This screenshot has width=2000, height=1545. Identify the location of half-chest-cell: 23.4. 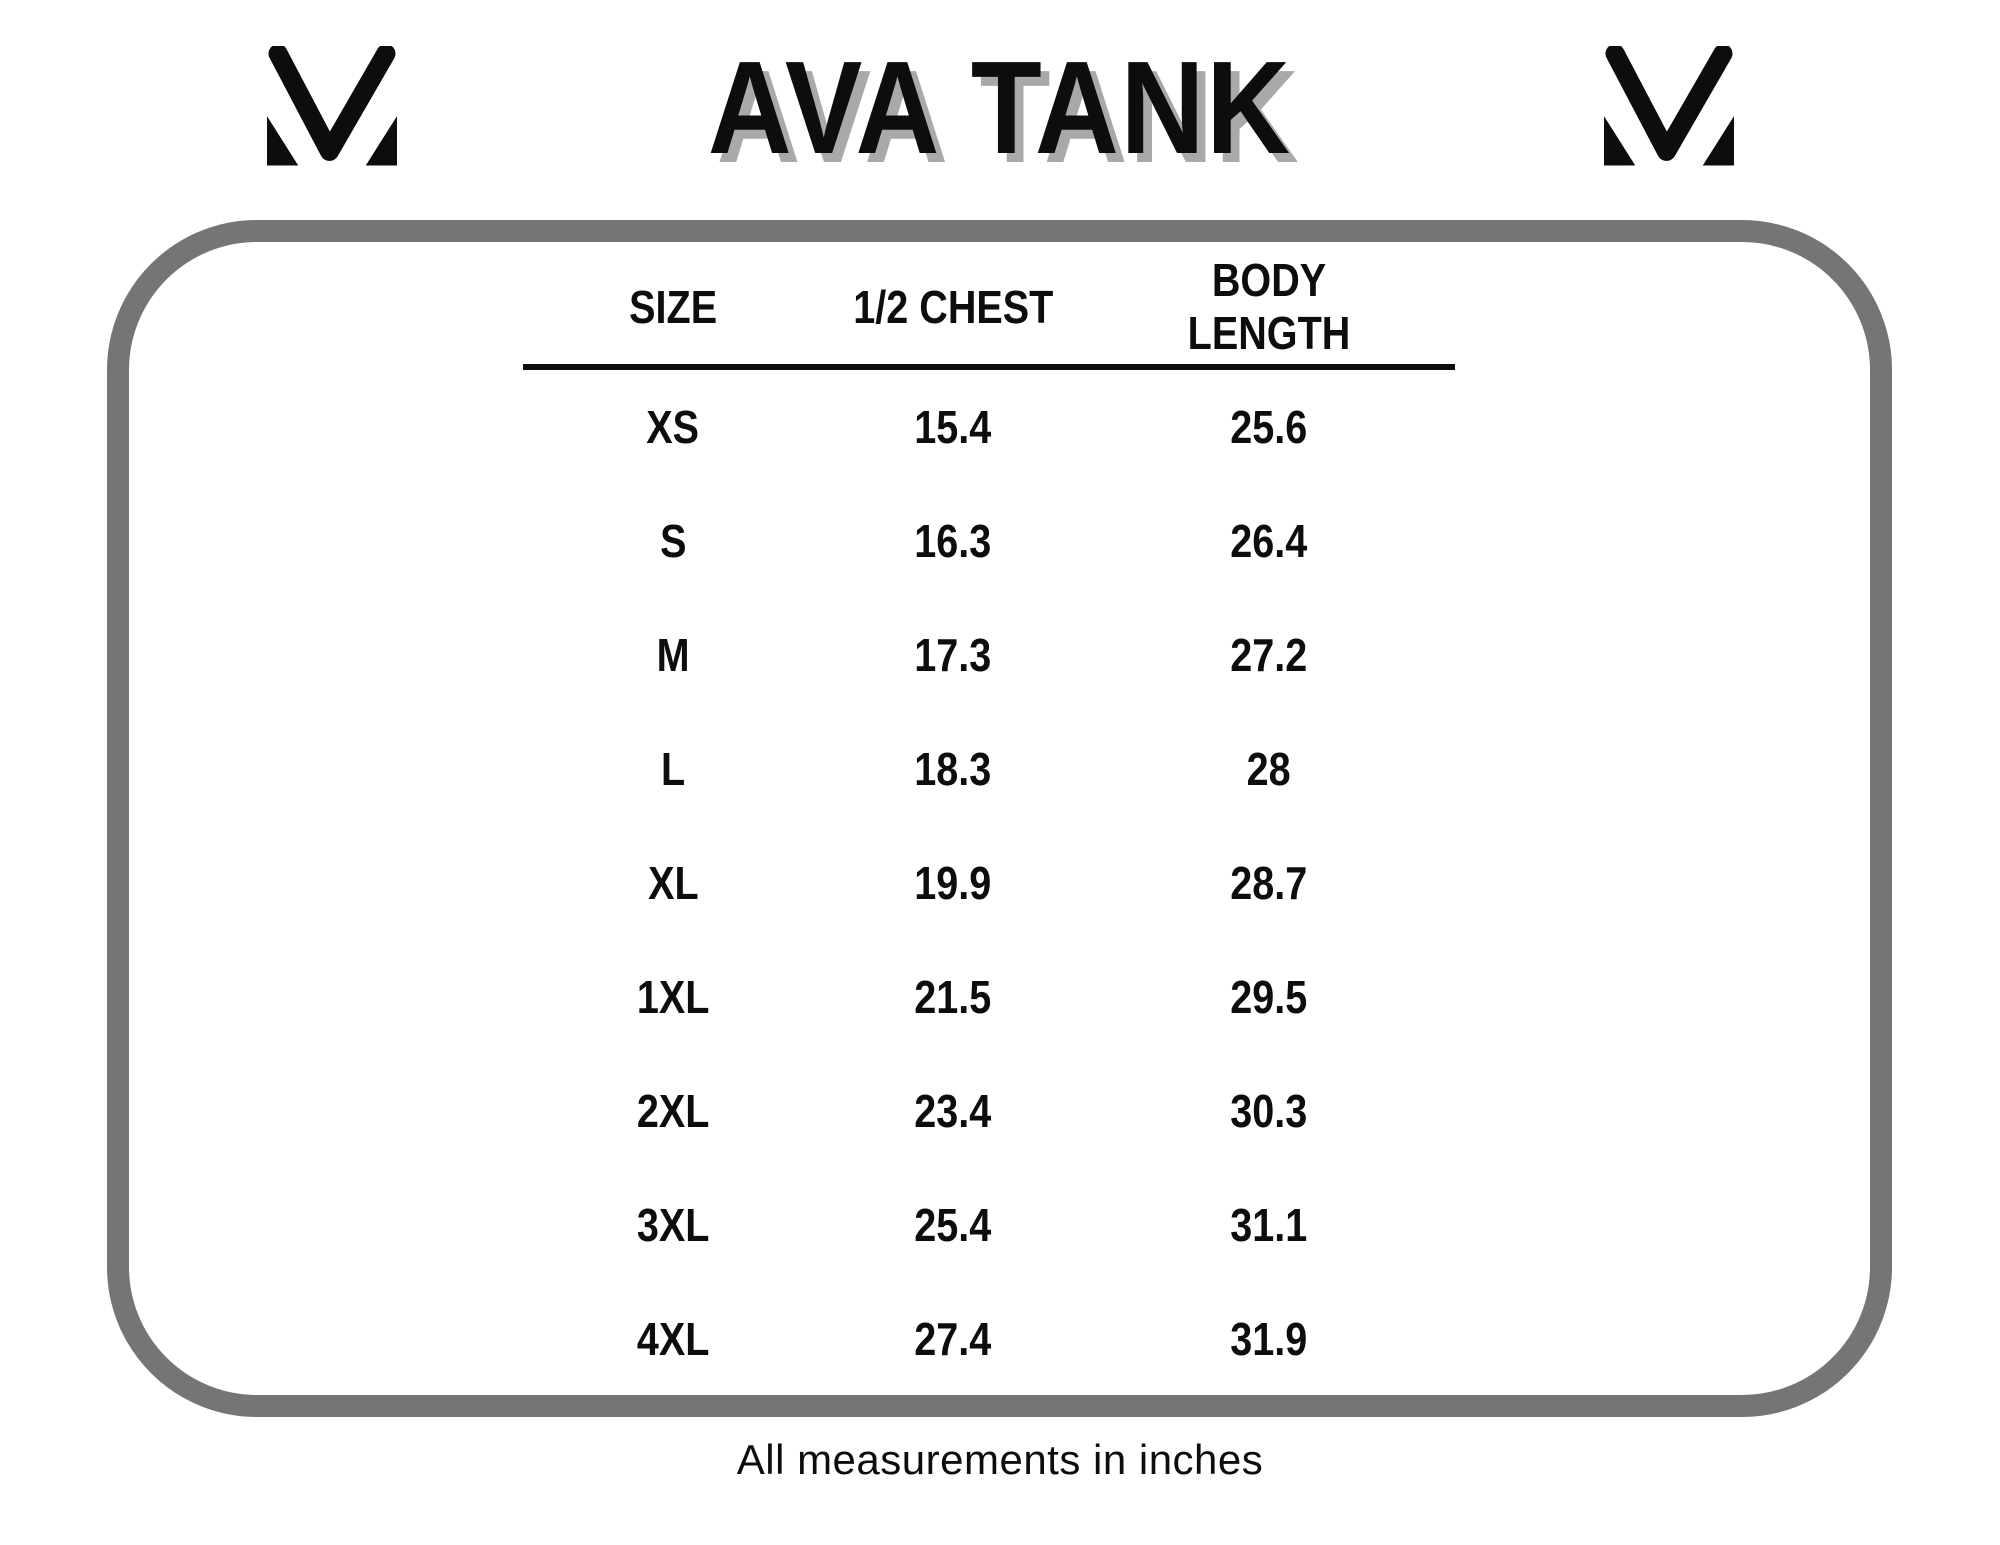
(953, 1111).